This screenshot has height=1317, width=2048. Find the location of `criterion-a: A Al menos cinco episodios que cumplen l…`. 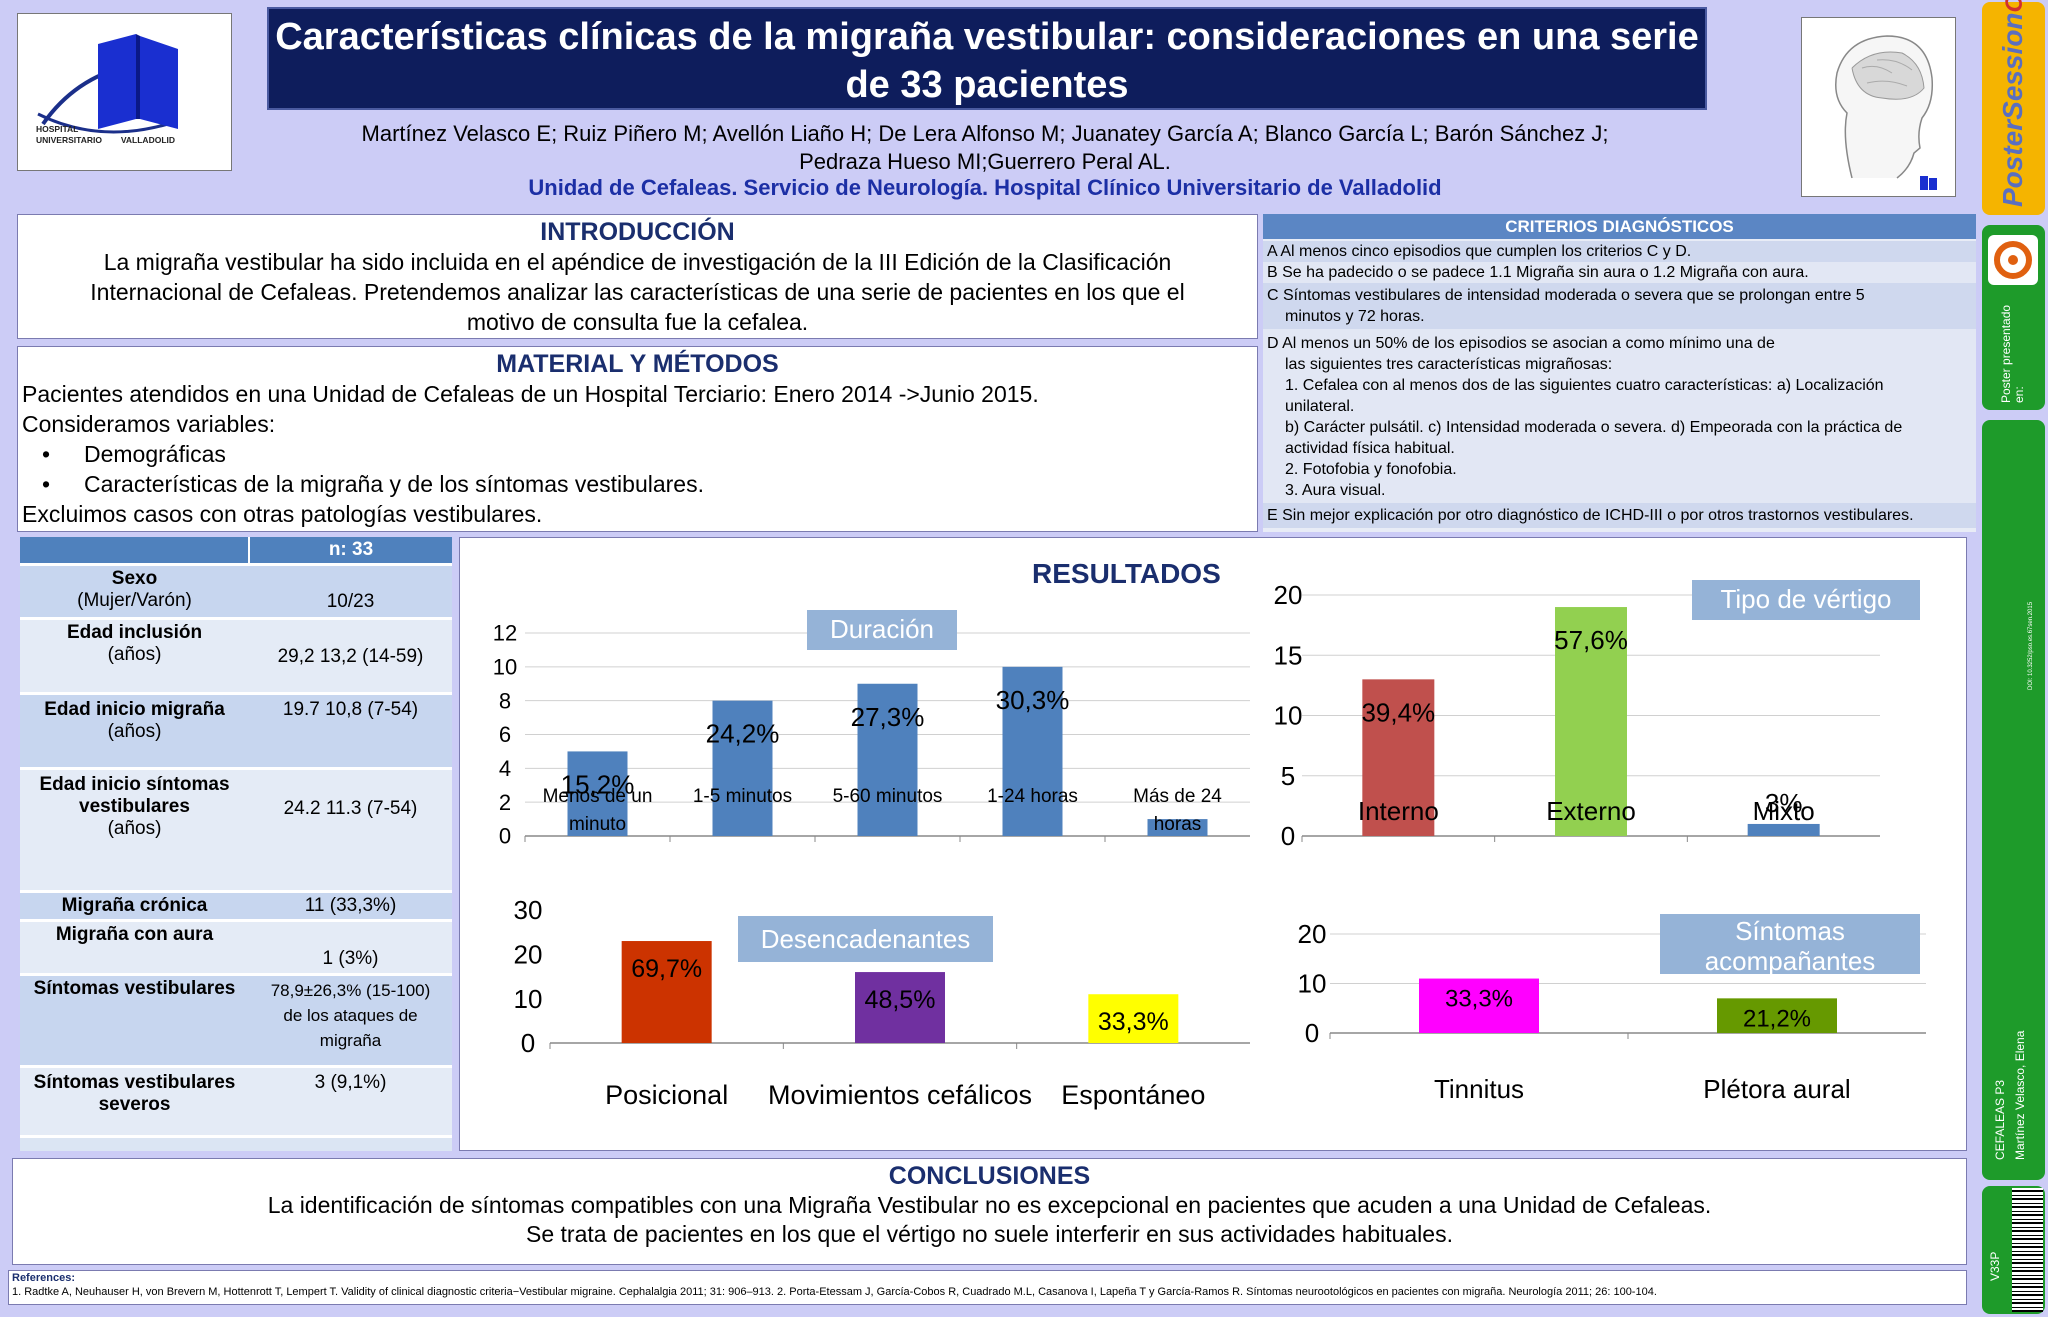

criterion-a: A Al menos cinco episodios que cumplen l… is located at coordinates (1619, 251).